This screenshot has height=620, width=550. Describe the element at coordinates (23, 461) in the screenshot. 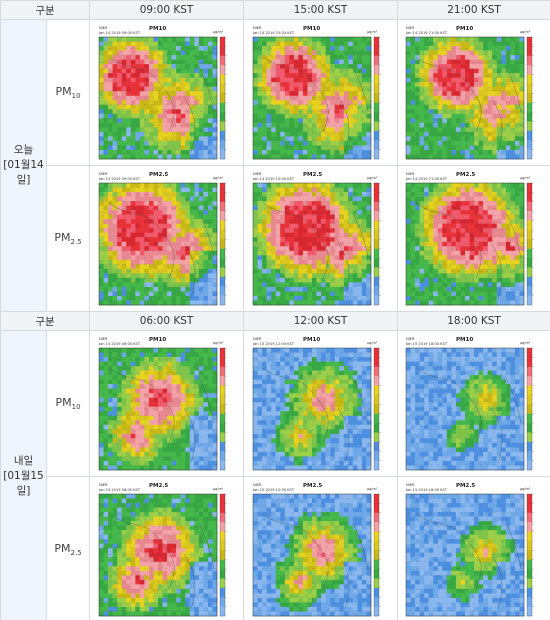

I see `day-label: 내일` at that location.